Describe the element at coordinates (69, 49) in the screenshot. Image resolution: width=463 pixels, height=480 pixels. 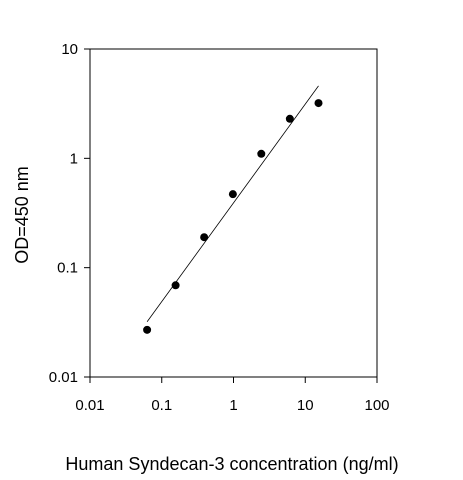
I see `y-tick-label: 10` at that location.